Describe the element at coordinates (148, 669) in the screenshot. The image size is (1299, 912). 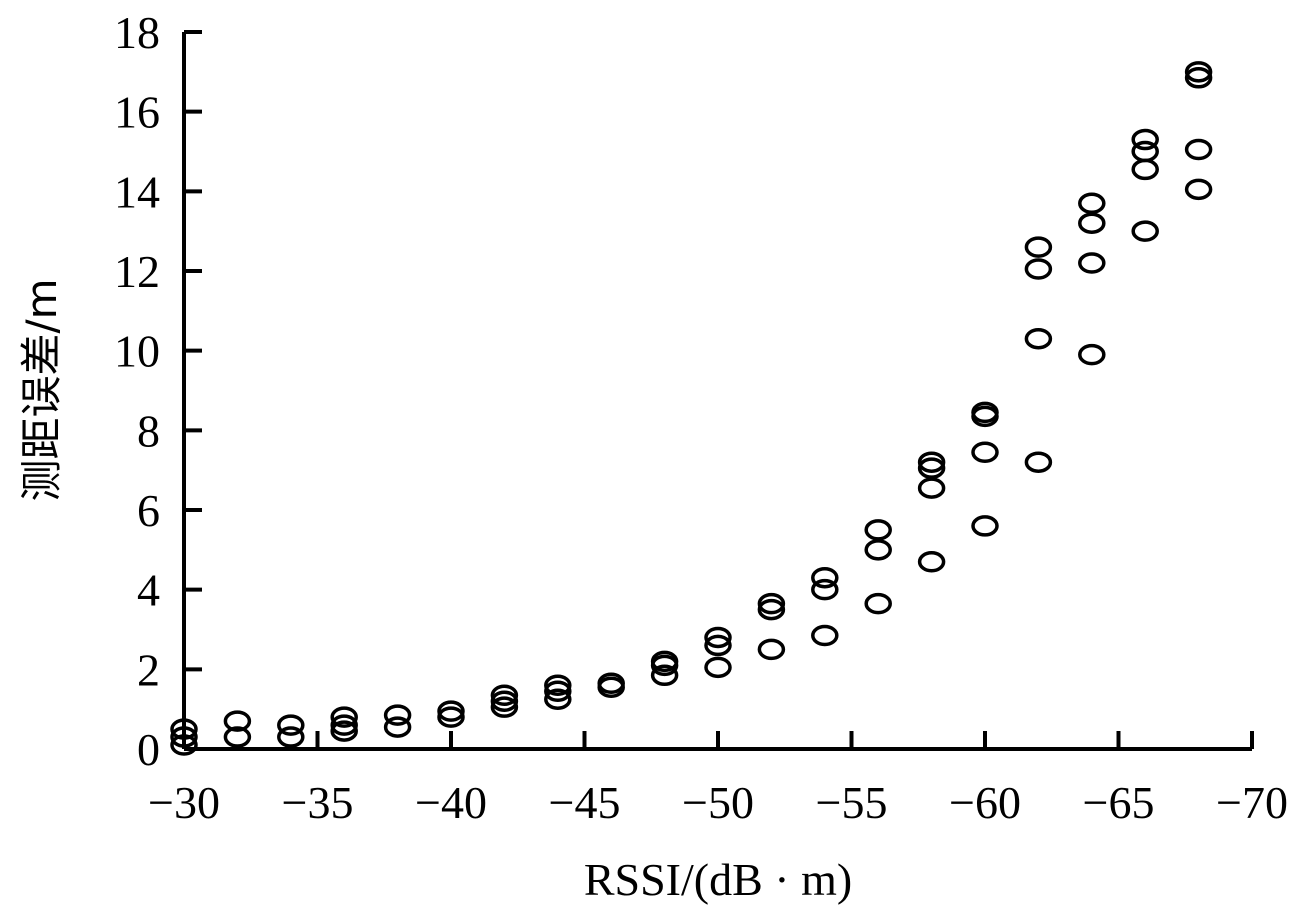
I see `y-tick-label: 2` at that location.